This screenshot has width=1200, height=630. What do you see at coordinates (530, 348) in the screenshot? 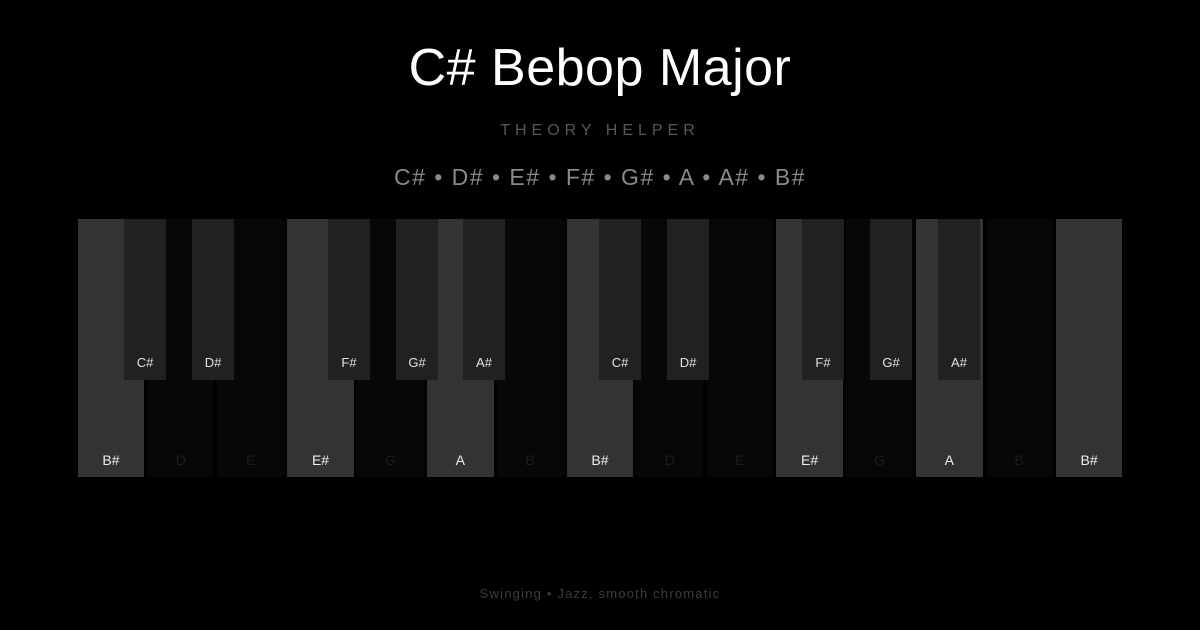
I see `white-key-b-6: B` at bounding box center [530, 348].